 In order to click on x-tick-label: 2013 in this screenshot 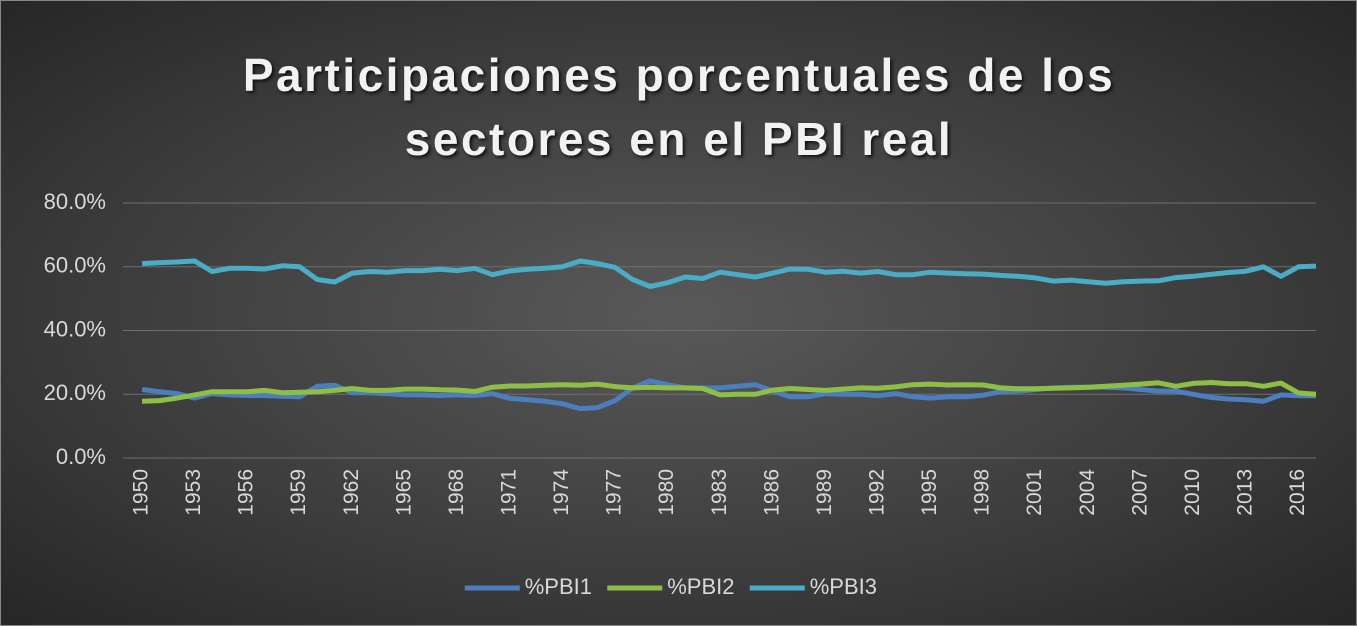, I will do `click(1244, 492)`.